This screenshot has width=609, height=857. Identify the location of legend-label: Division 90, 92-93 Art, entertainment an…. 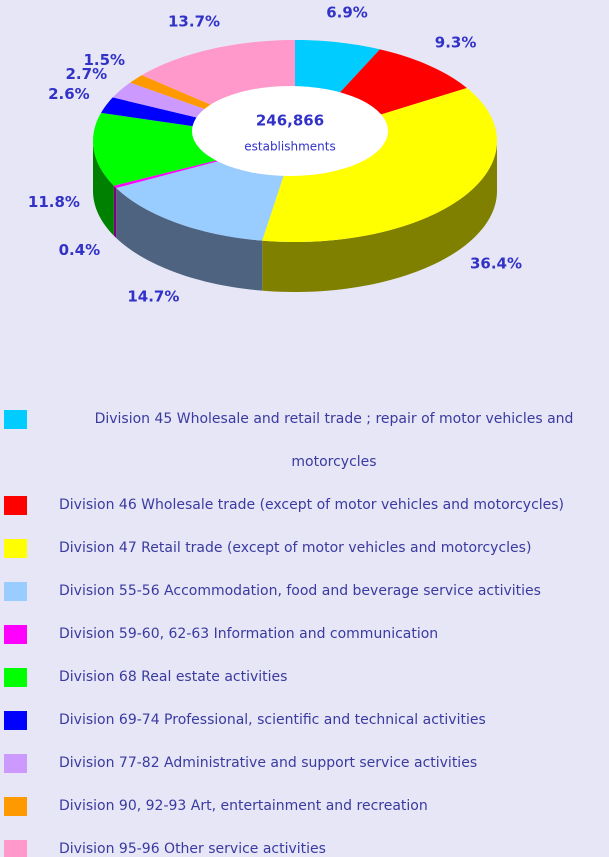
(243, 806).